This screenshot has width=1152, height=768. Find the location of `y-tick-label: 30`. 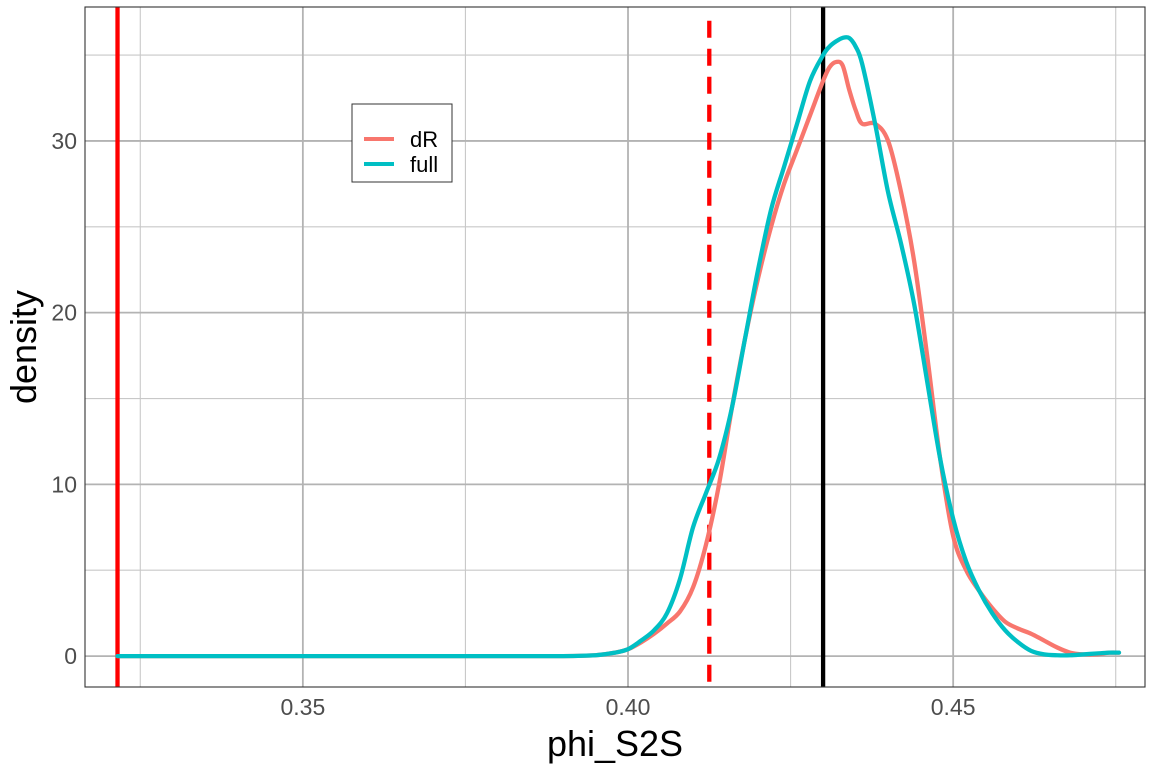

y-tick-label: 30 is located at coordinates (64, 141).